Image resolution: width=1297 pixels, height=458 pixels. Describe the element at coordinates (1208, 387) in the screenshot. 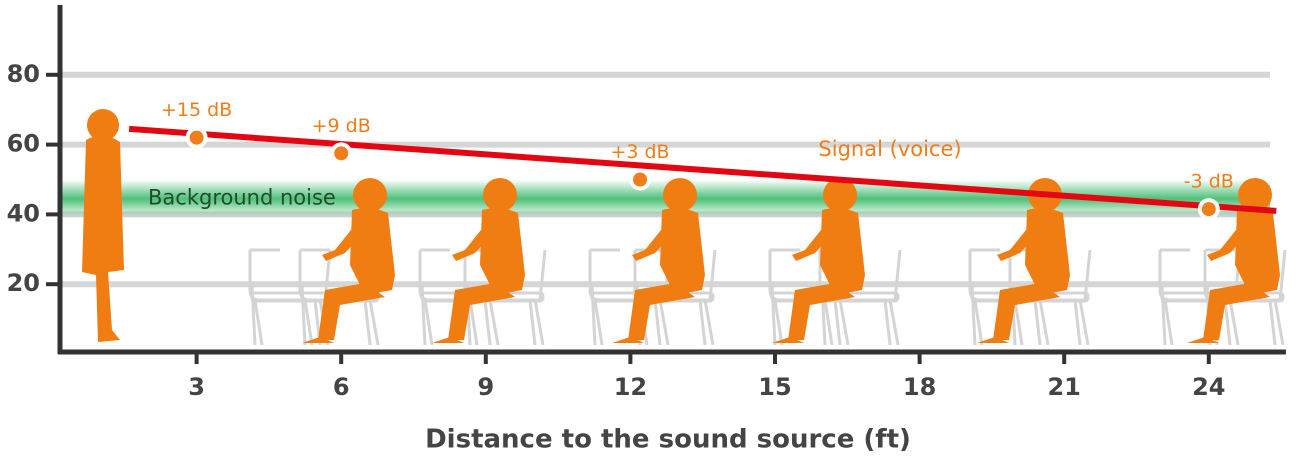

I see `x-tick-label: 24` at that location.